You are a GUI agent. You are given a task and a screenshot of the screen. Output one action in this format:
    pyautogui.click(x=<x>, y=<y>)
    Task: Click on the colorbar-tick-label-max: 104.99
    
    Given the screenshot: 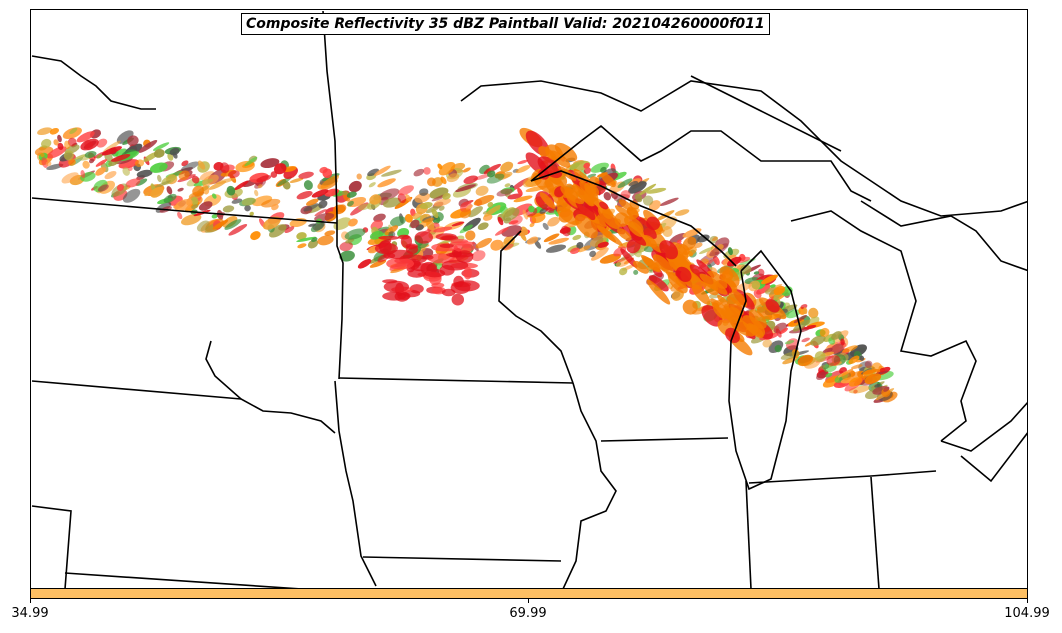 What is the action you would take?
    pyautogui.click(x=1027, y=613)
    